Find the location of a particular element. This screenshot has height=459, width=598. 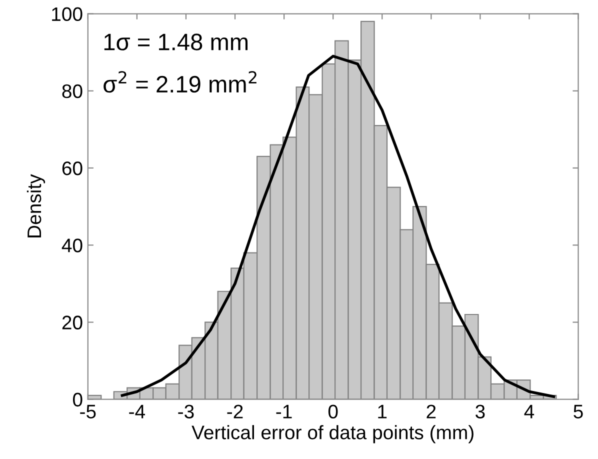

y-tick-label: 60 is located at coordinates (72, 168).